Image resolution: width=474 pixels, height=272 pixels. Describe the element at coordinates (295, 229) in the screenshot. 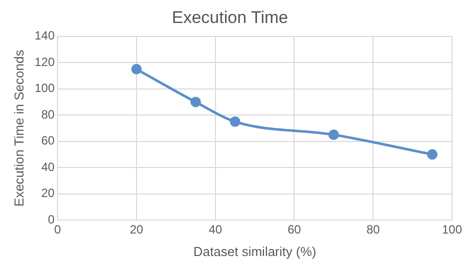

I see `x-tick-label: 60` at that location.